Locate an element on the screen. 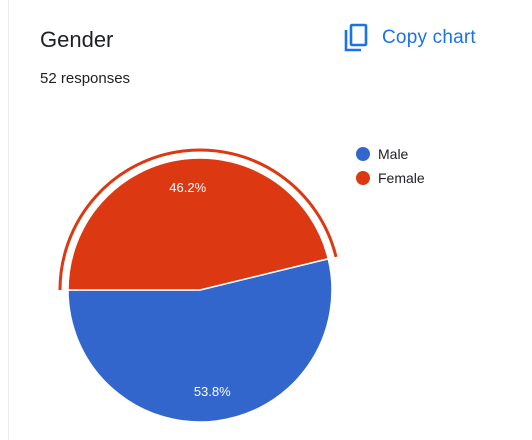 The width and height of the screenshot is (532, 440). legend-item-male: Male is located at coordinates (390, 154).